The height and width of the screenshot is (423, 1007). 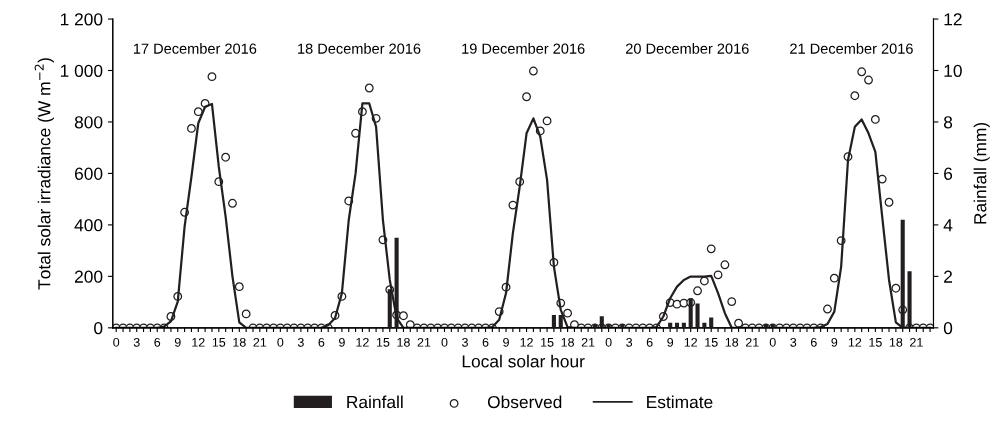 I want to click on y-tick-label: 1 200, so click(x=81, y=19).